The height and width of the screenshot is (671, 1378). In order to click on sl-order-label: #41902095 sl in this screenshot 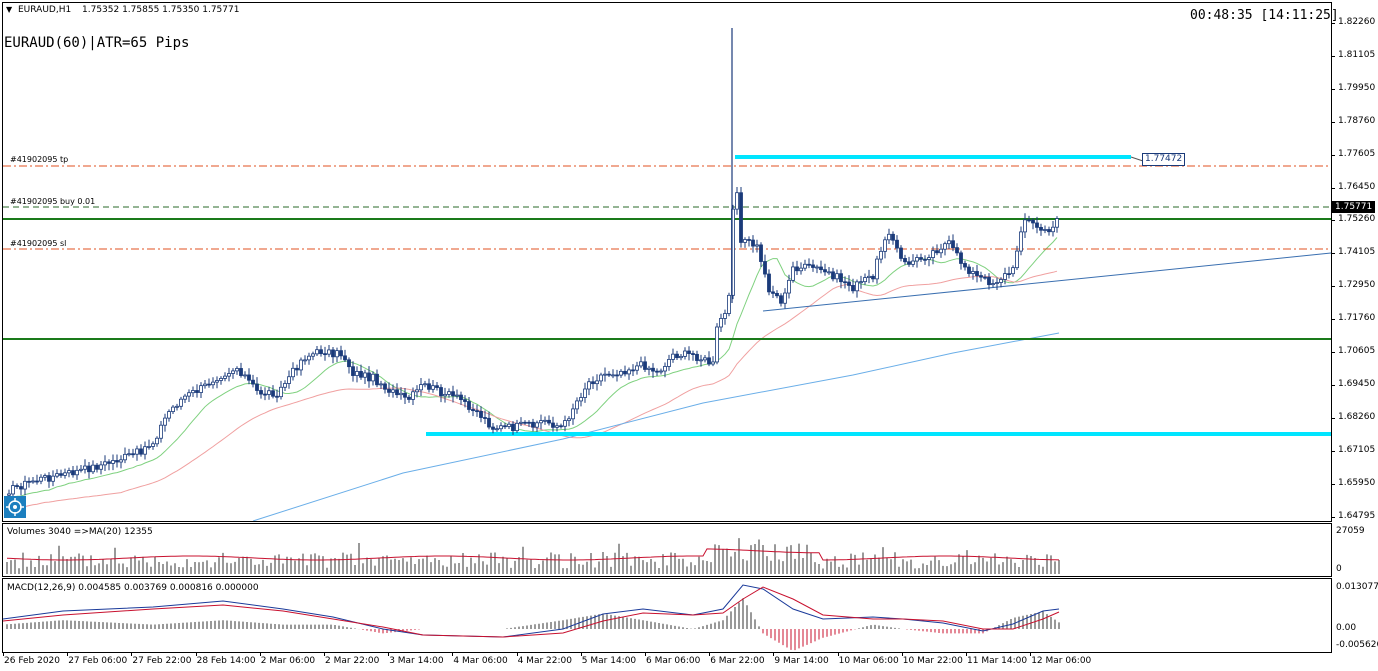, I will do `click(38, 243)`.